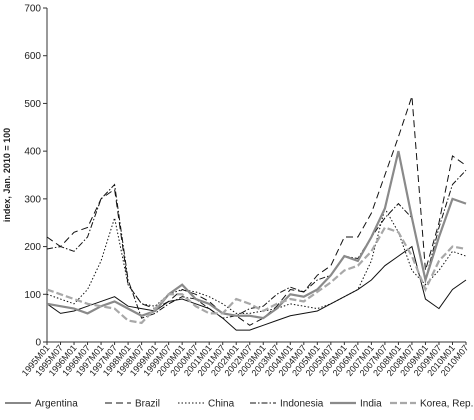 Image resolution: width=474 pixels, height=420 pixels. Describe the element at coordinates (32, 152) in the screenshot. I see `y-tick-label: 400` at that location.